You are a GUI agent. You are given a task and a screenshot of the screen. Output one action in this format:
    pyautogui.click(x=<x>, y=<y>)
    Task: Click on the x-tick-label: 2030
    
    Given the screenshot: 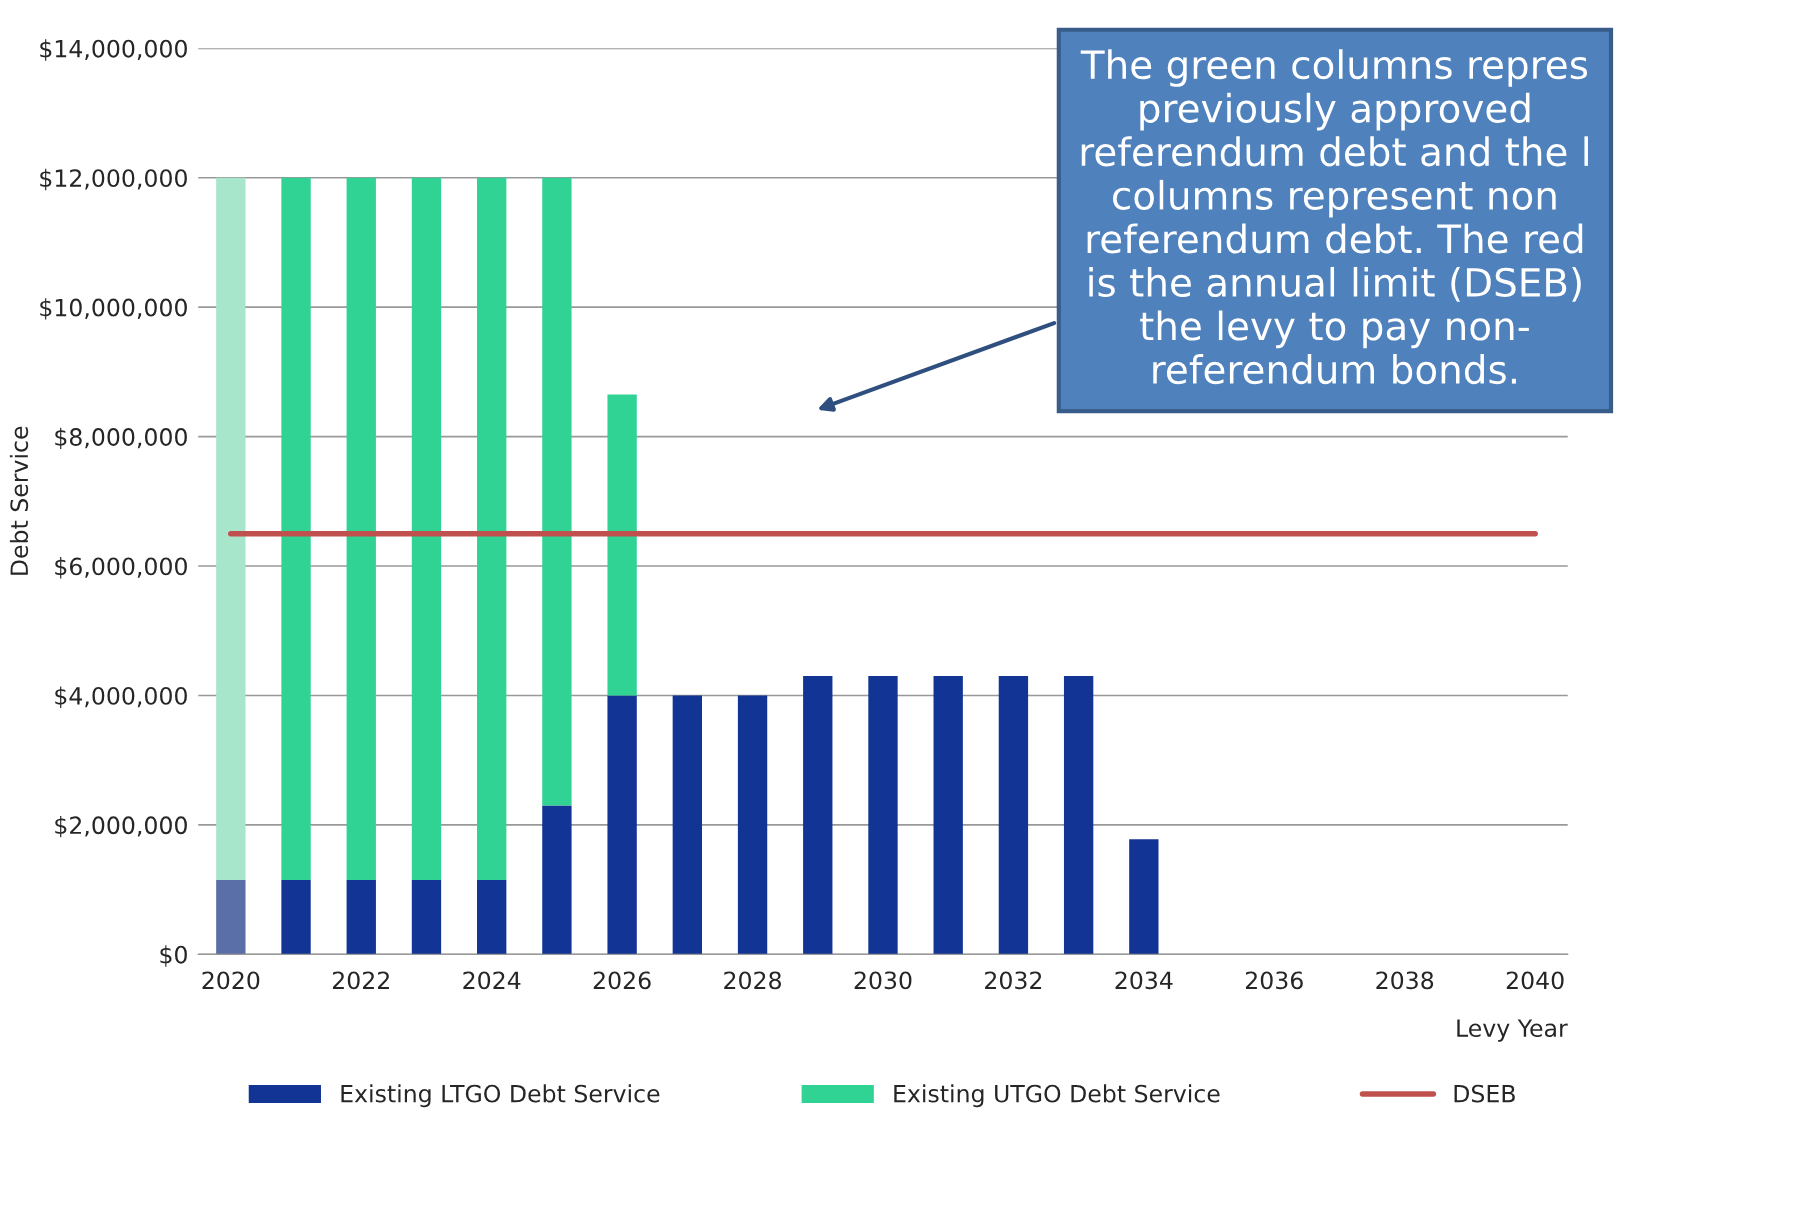 What is the action you would take?
    pyautogui.click(x=883, y=980)
    